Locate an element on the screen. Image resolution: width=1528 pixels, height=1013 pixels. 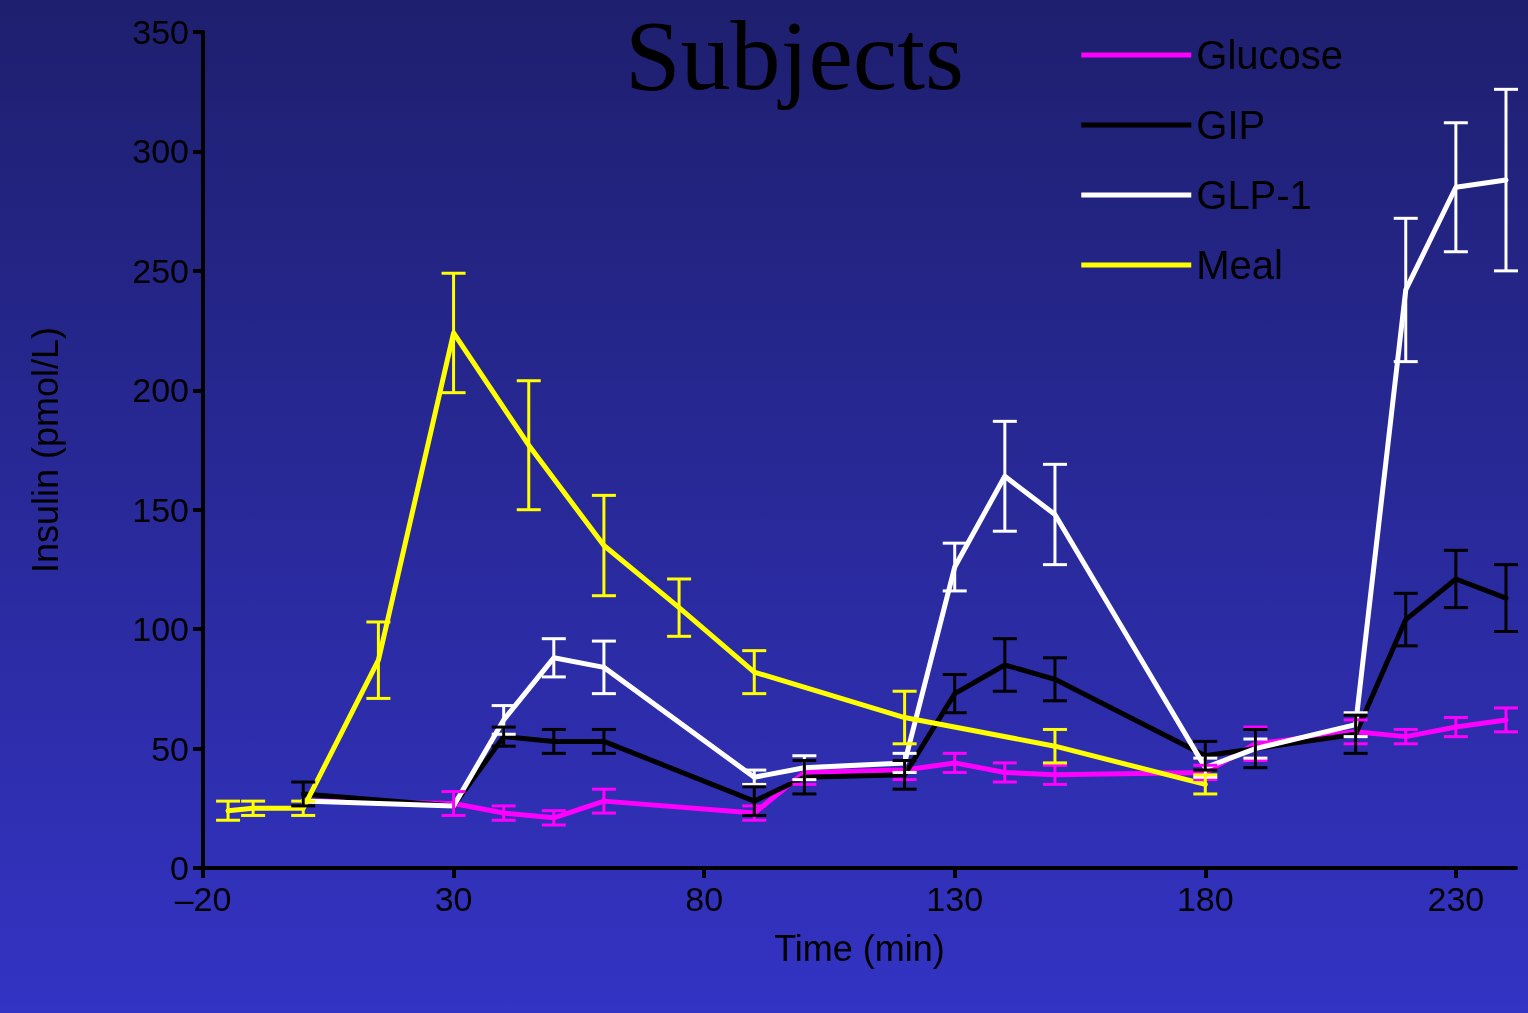
y-tick-label: 300 is located at coordinates (160, 151).